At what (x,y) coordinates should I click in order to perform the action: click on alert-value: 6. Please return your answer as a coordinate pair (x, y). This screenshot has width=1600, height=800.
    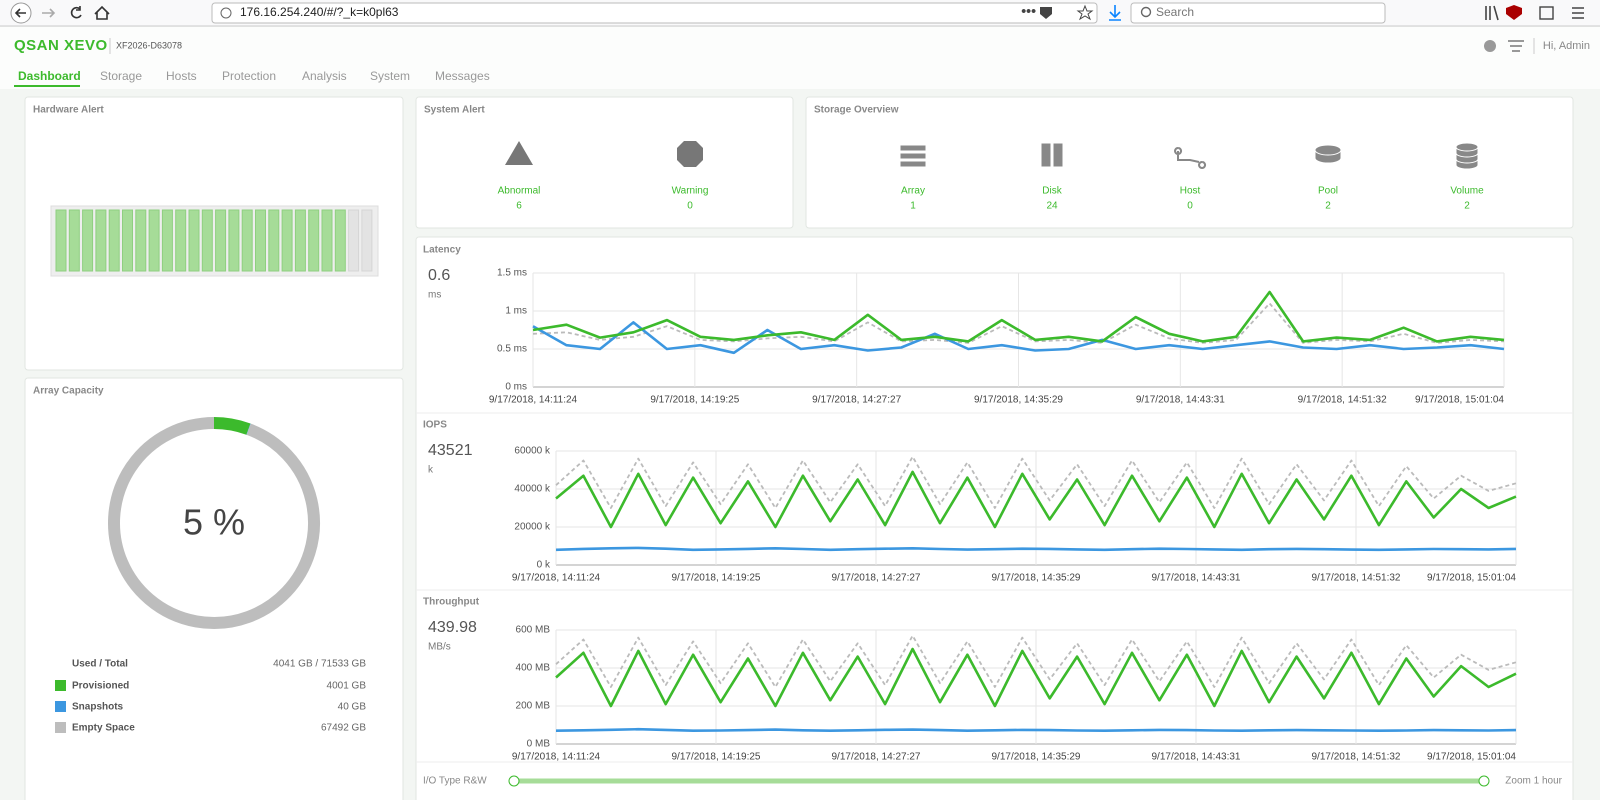
    Looking at the image, I should click on (519, 206).